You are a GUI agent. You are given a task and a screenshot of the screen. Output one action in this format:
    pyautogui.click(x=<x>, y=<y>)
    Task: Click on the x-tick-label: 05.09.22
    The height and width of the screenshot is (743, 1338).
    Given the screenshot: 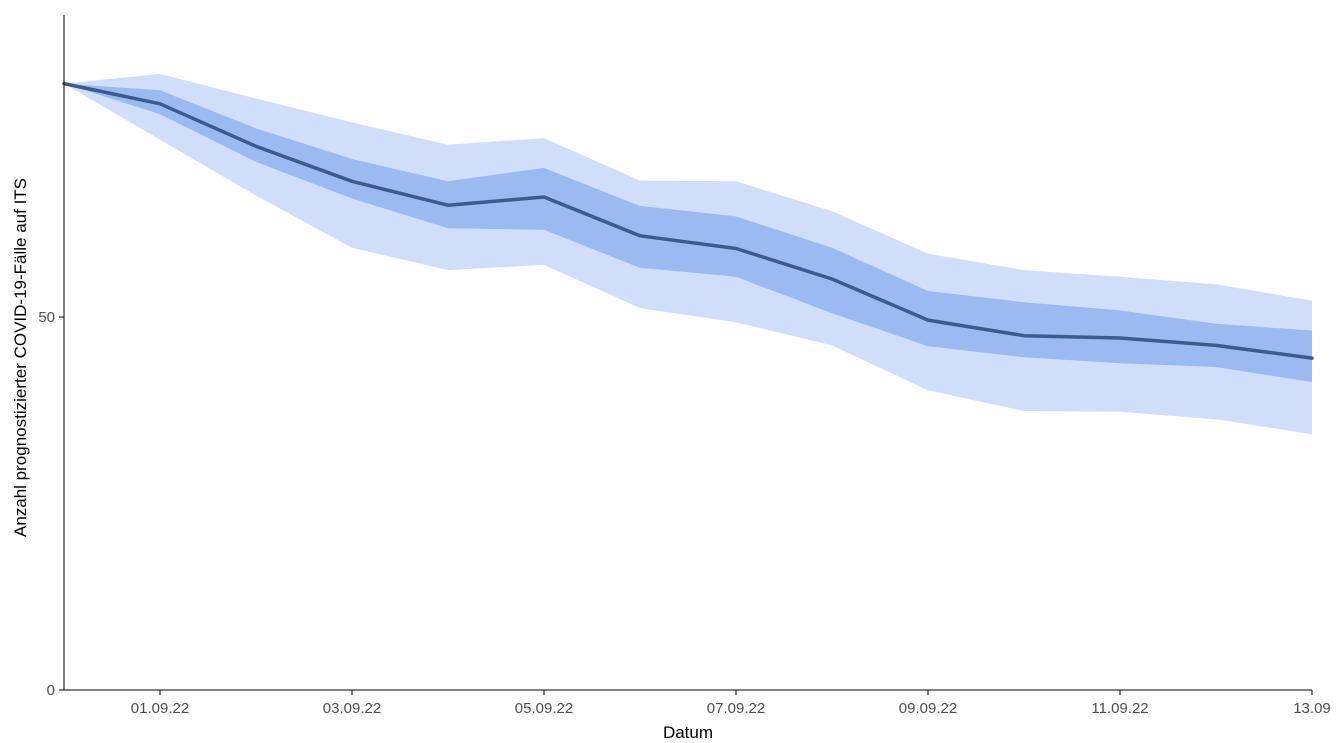 What is the action you would take?
    pyautogui.click(x=544, y=708)
    